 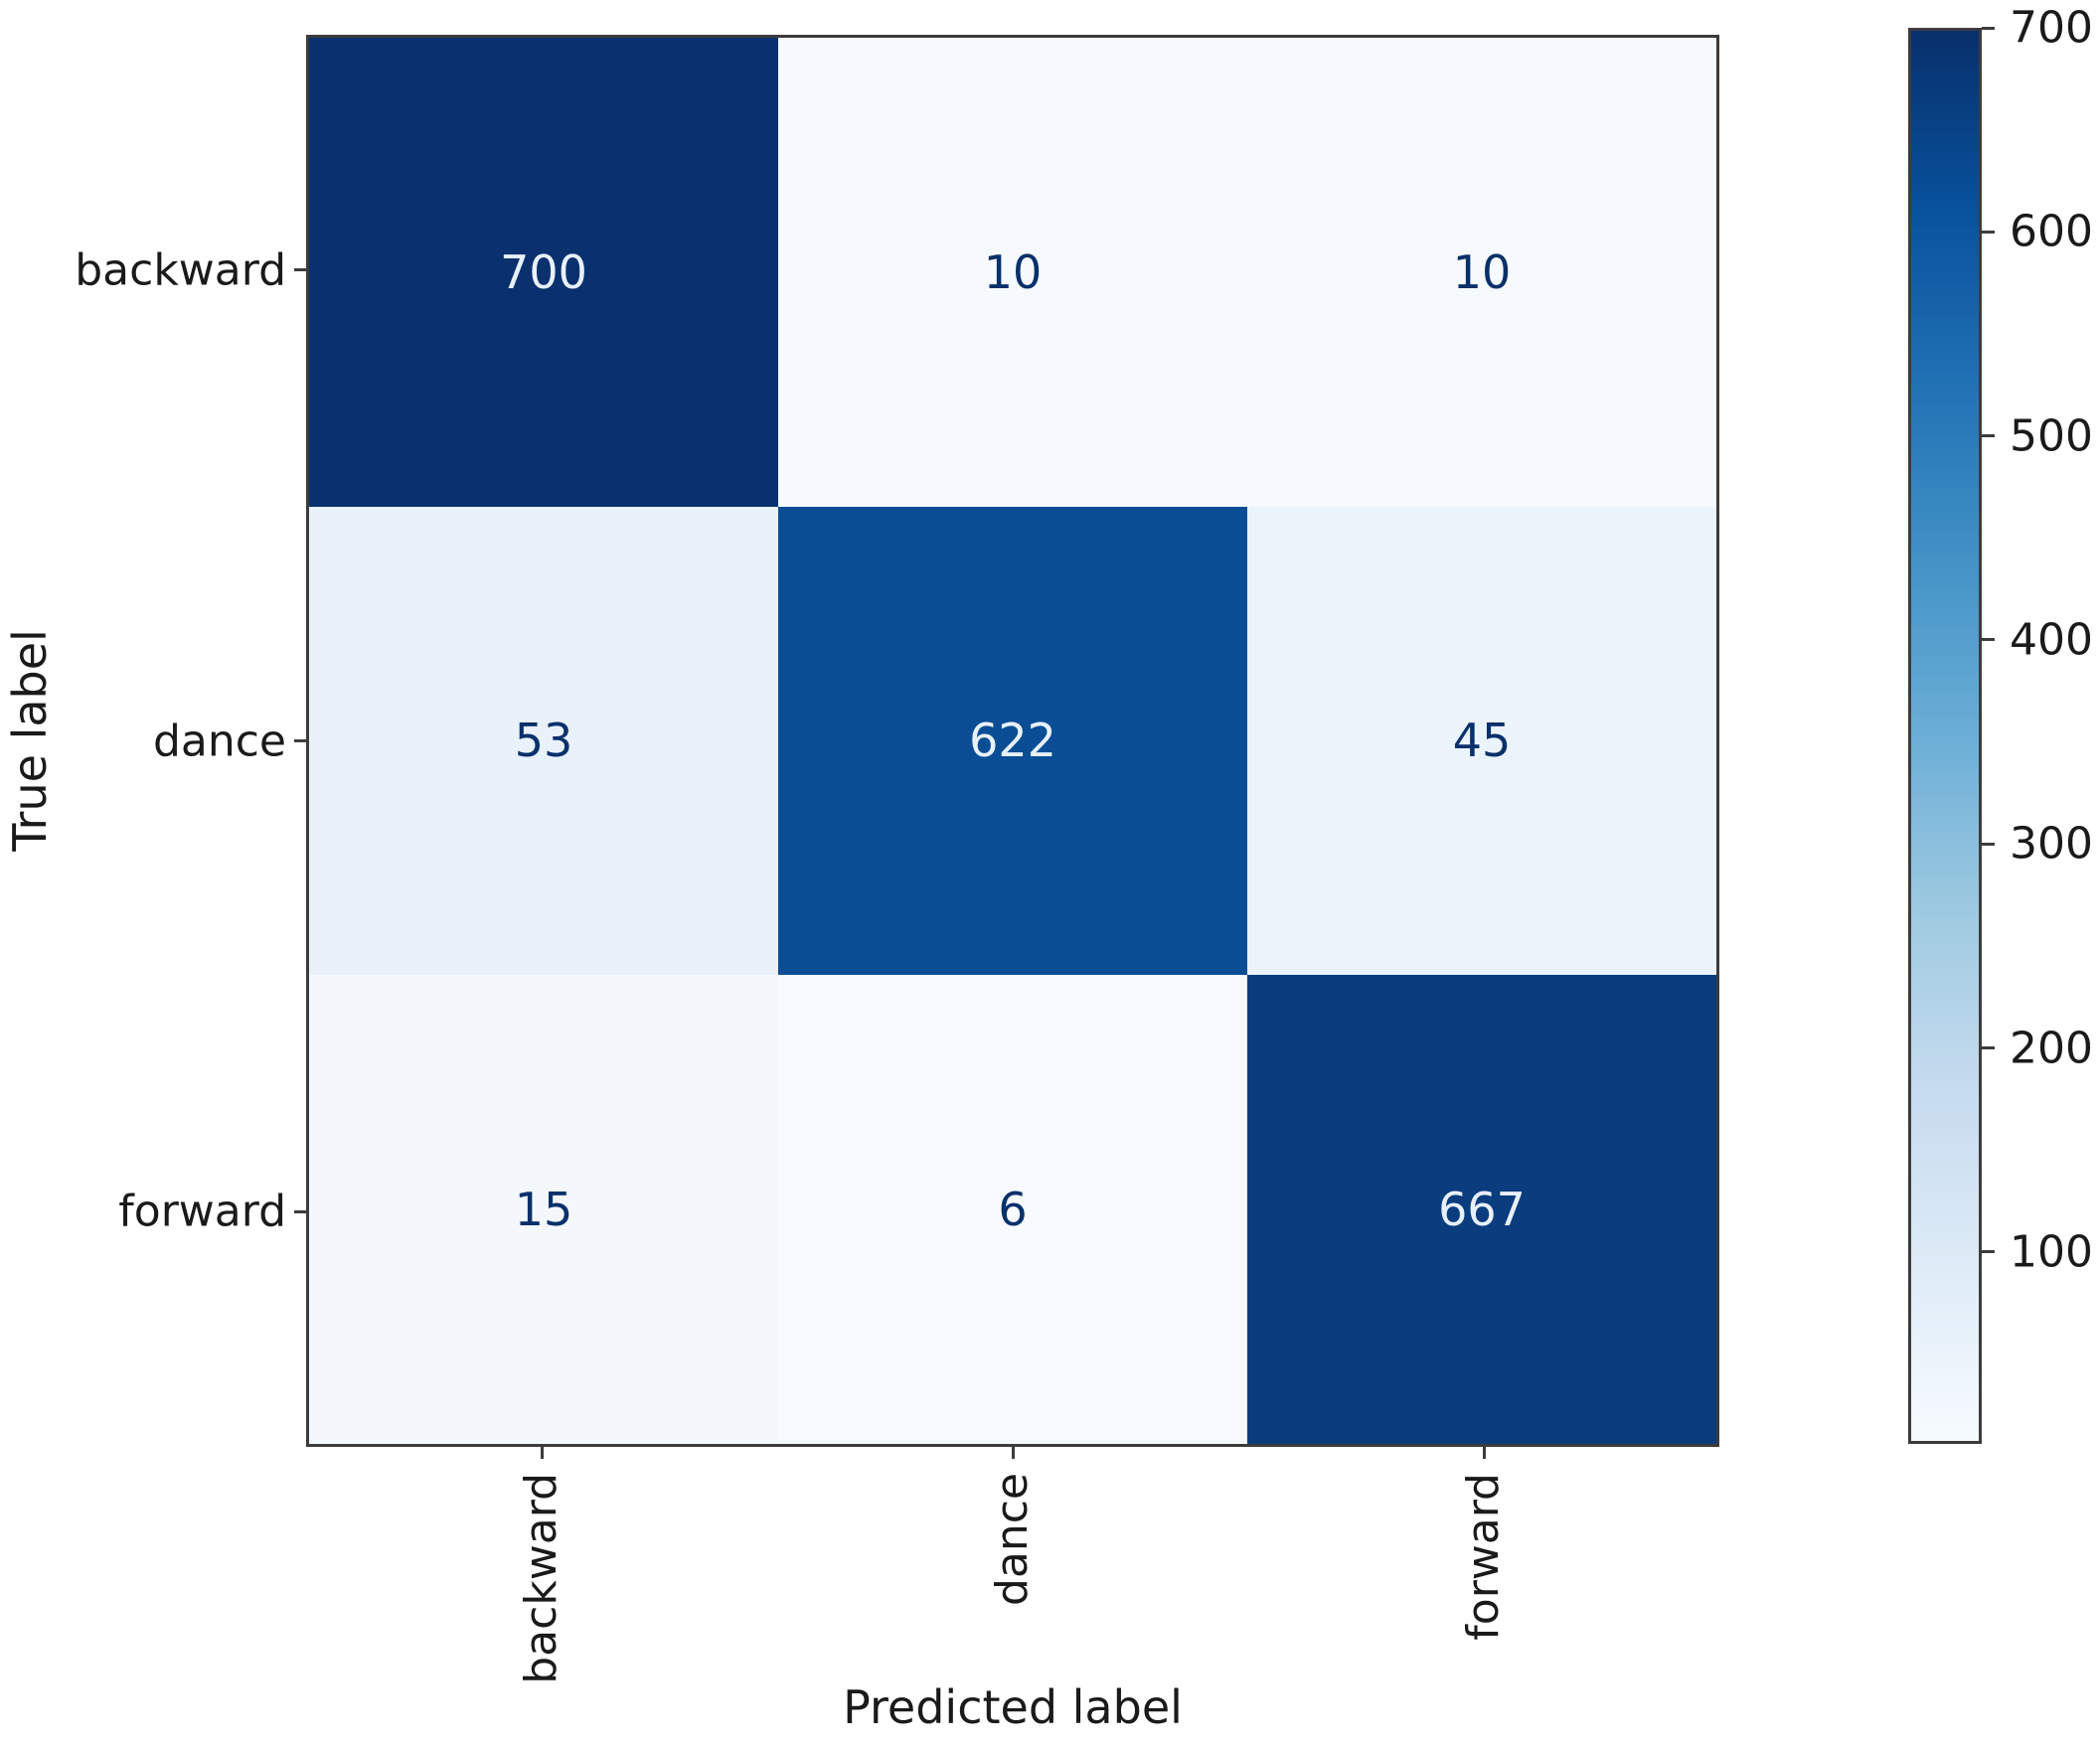 I want to click on cell-value: 45, so click(x=1482, y=741).